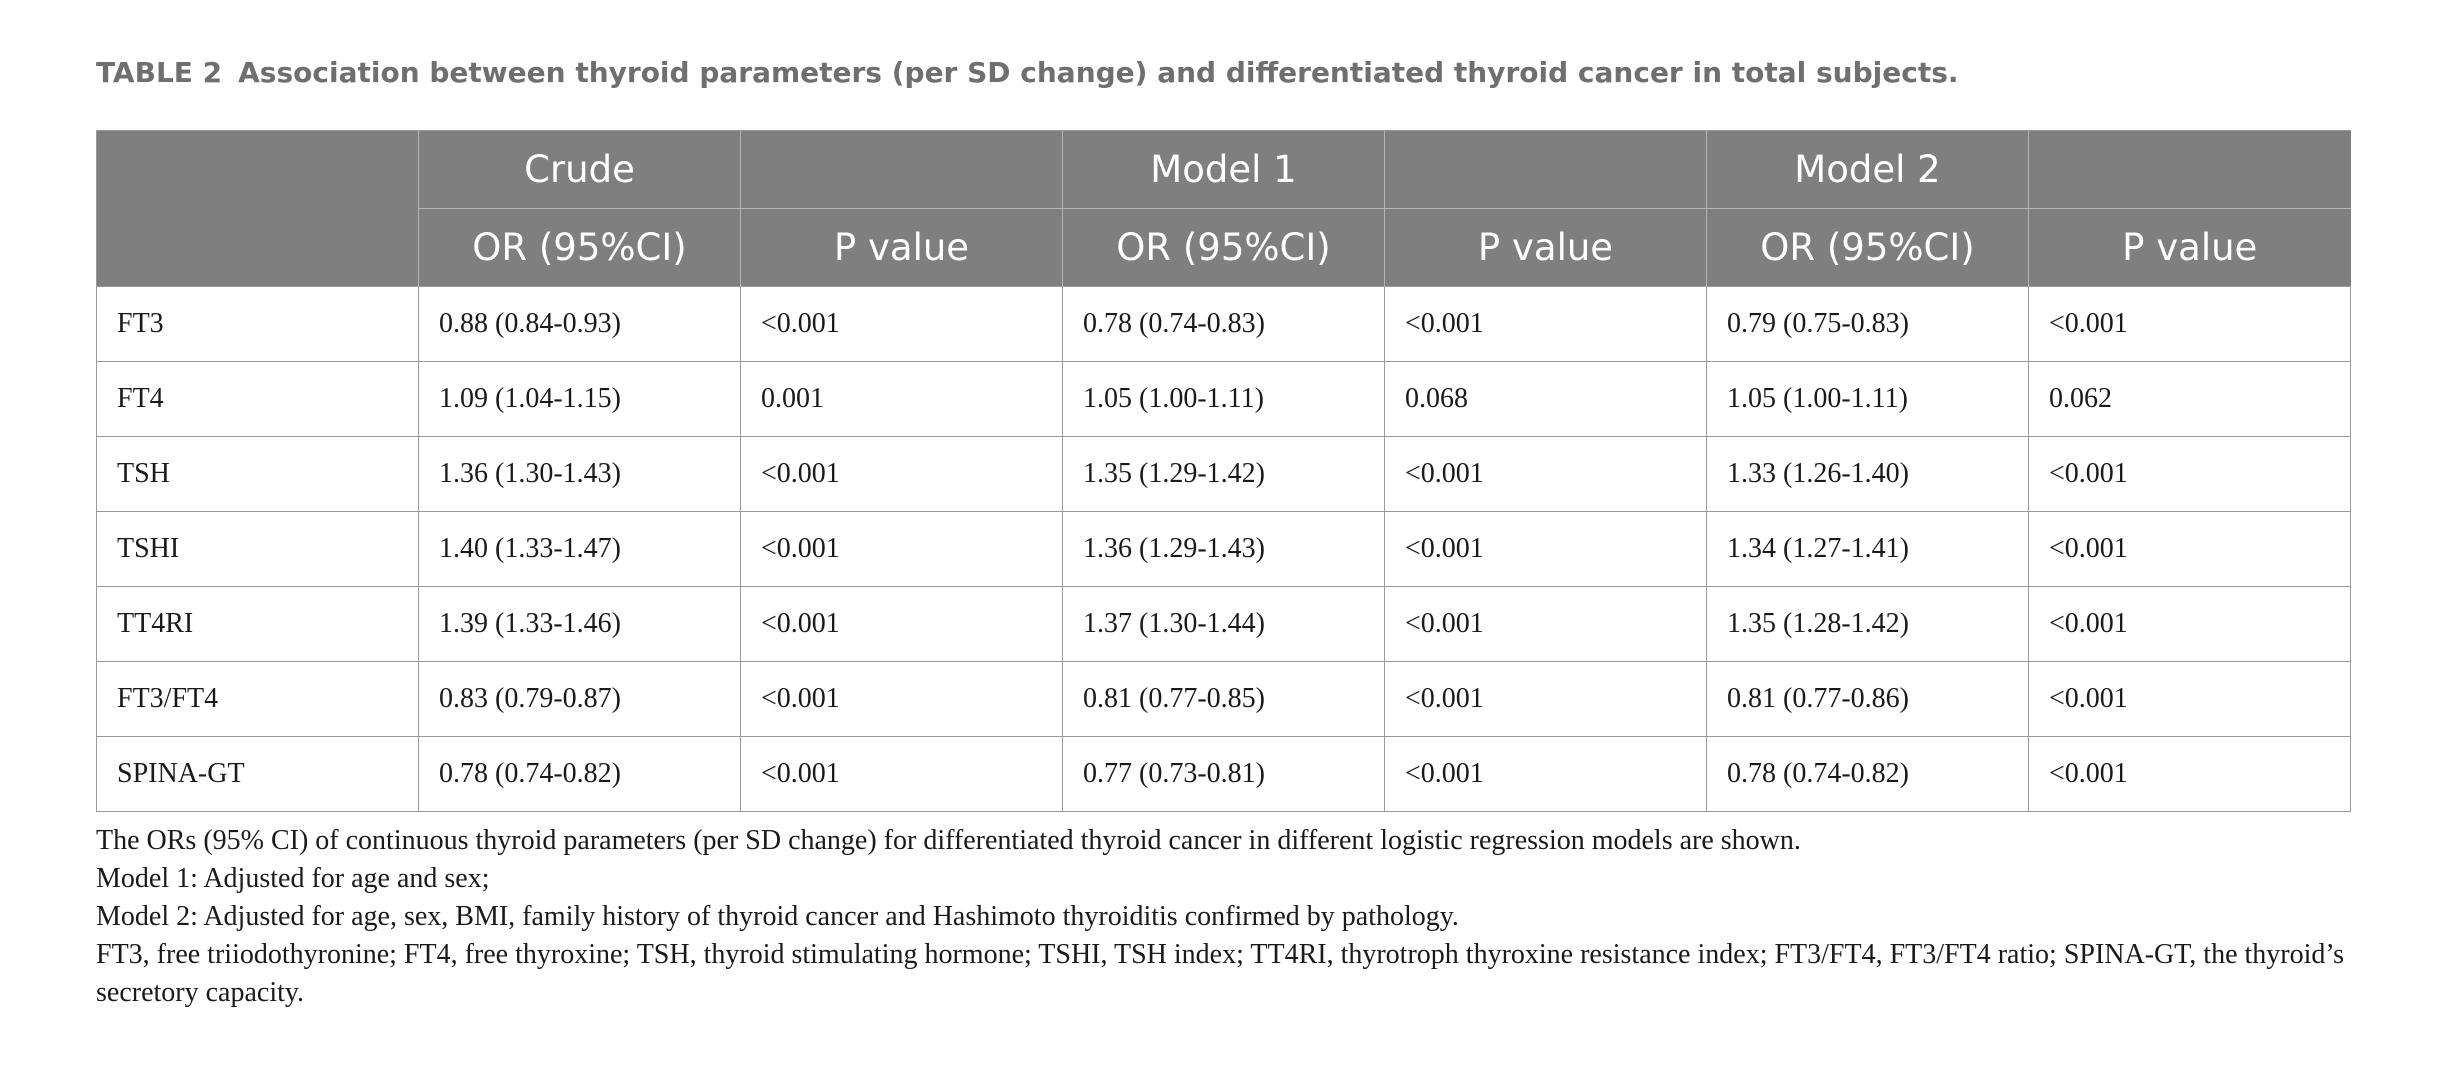  I want to click on row-label: TSH, so click(257, 474).